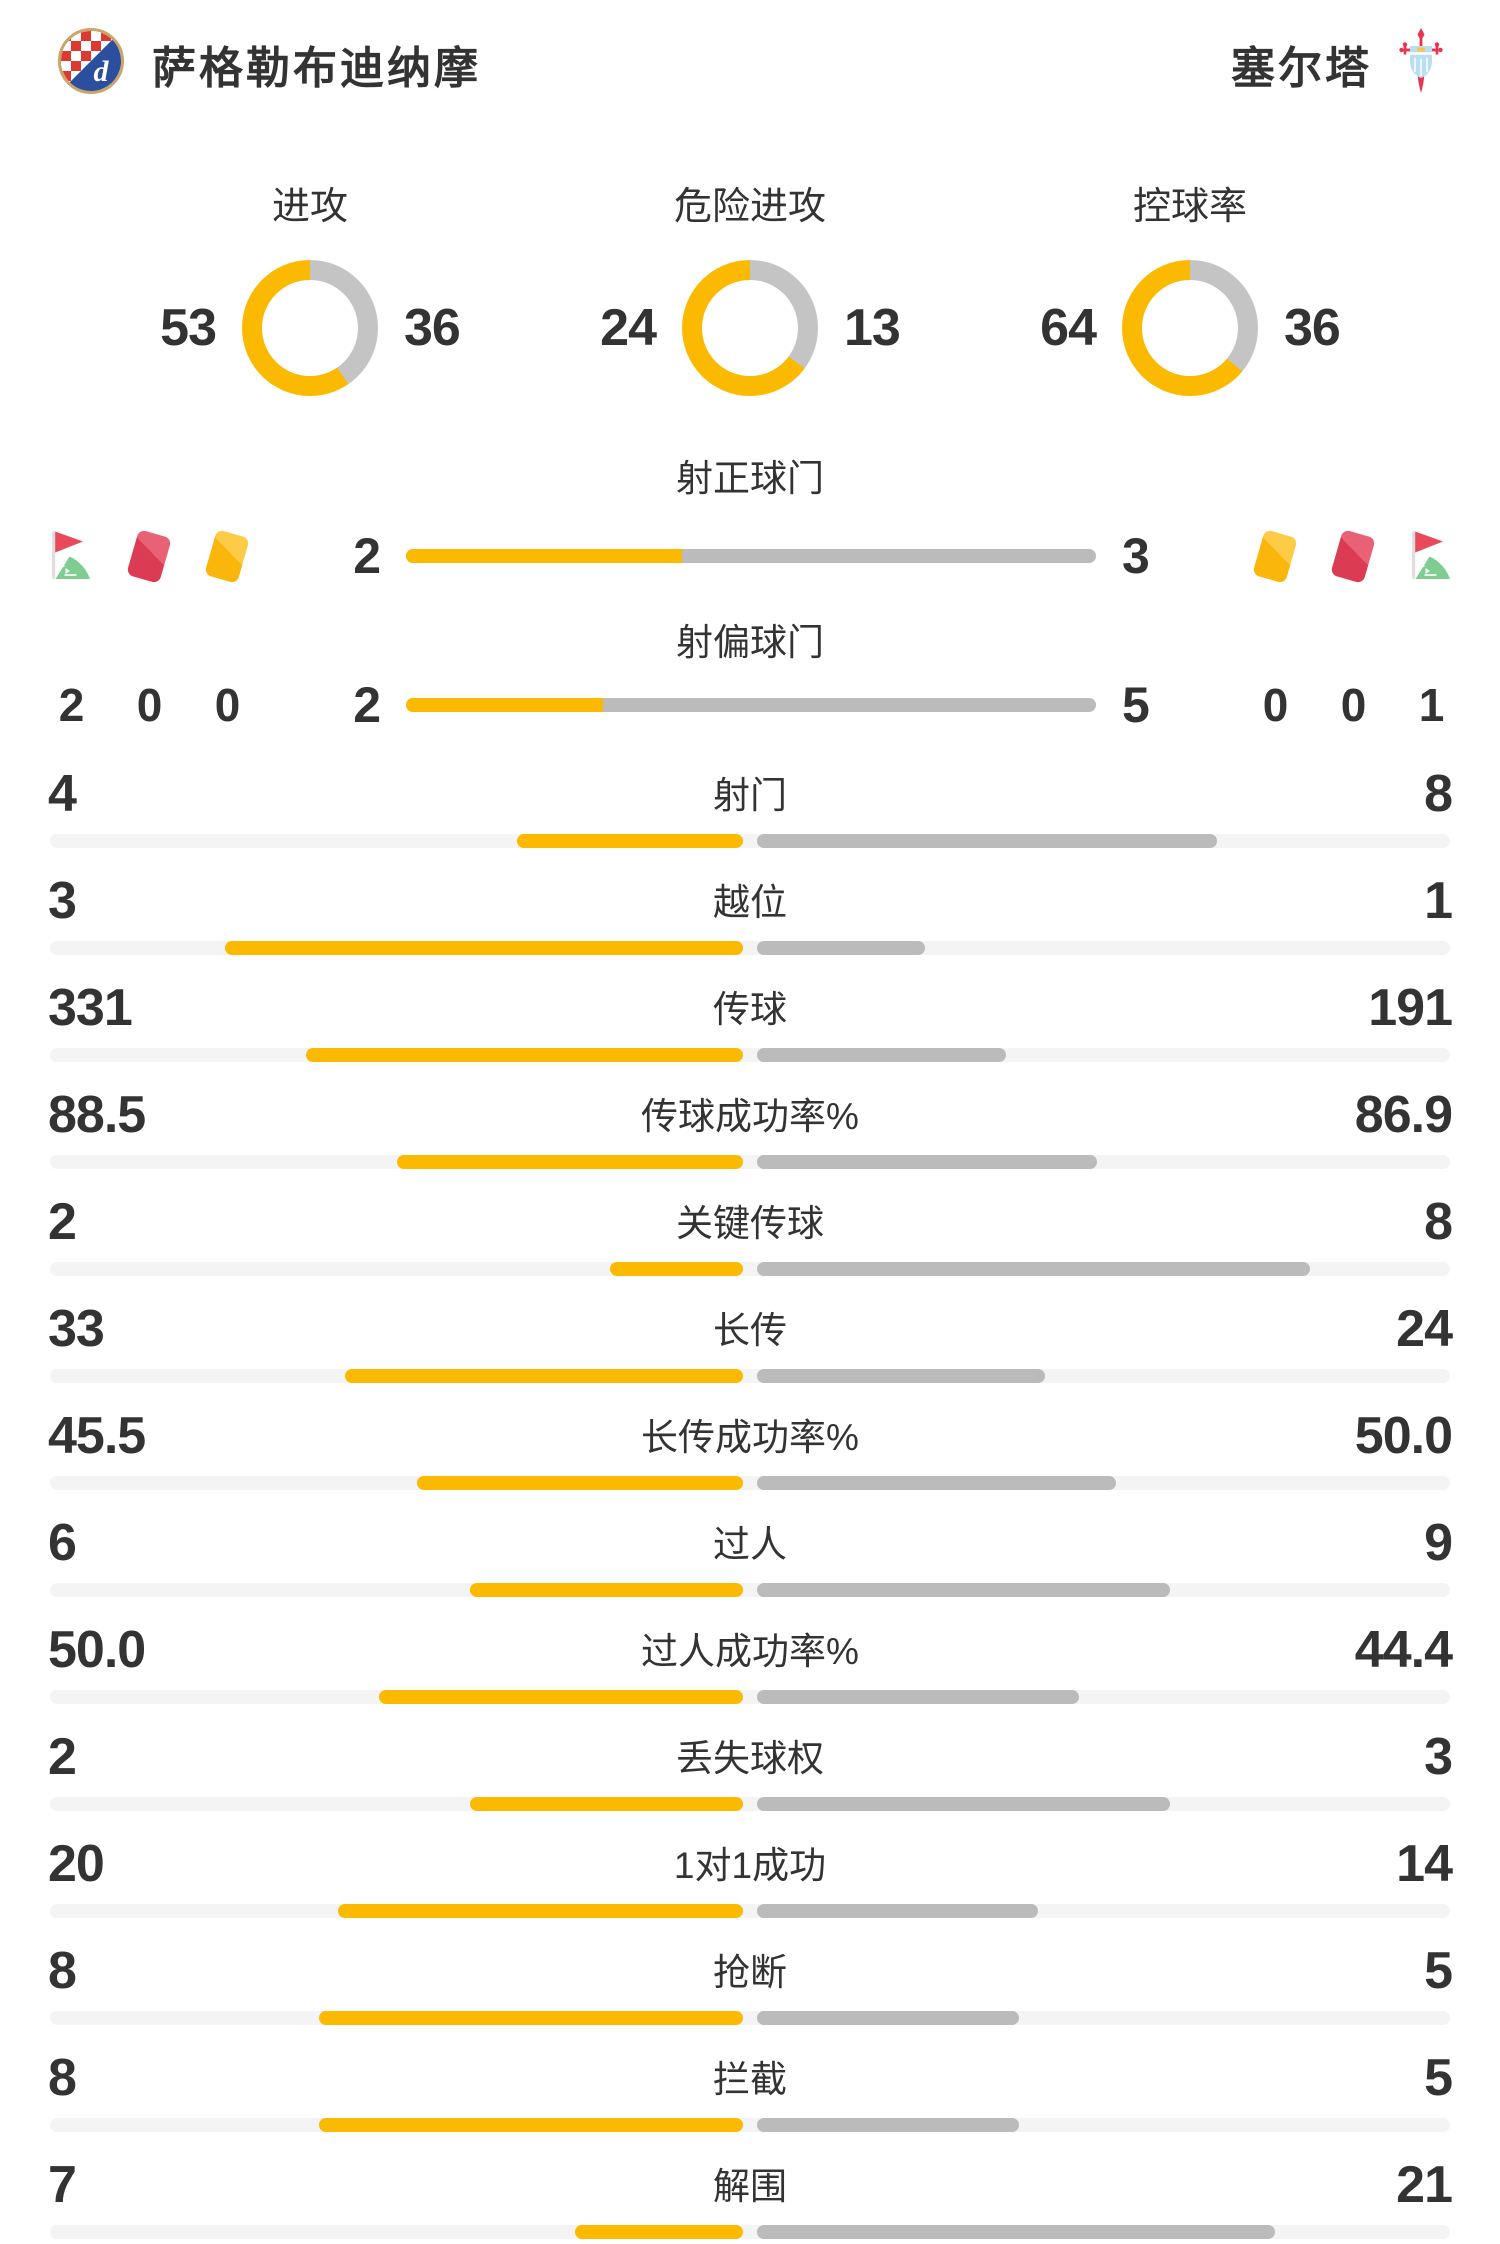  I want to click on home-attacks-value: 53, so click(188, 328).